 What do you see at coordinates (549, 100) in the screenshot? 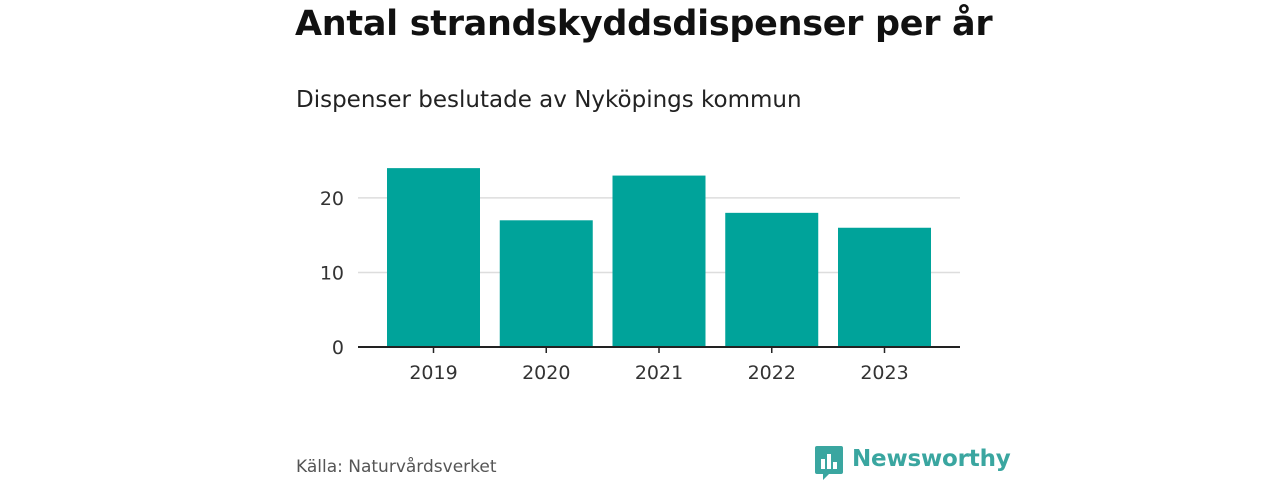
I see `chart-subtitle: Dispenser beslutade av Nyköpings kommun` at bounding box center [549, 100].